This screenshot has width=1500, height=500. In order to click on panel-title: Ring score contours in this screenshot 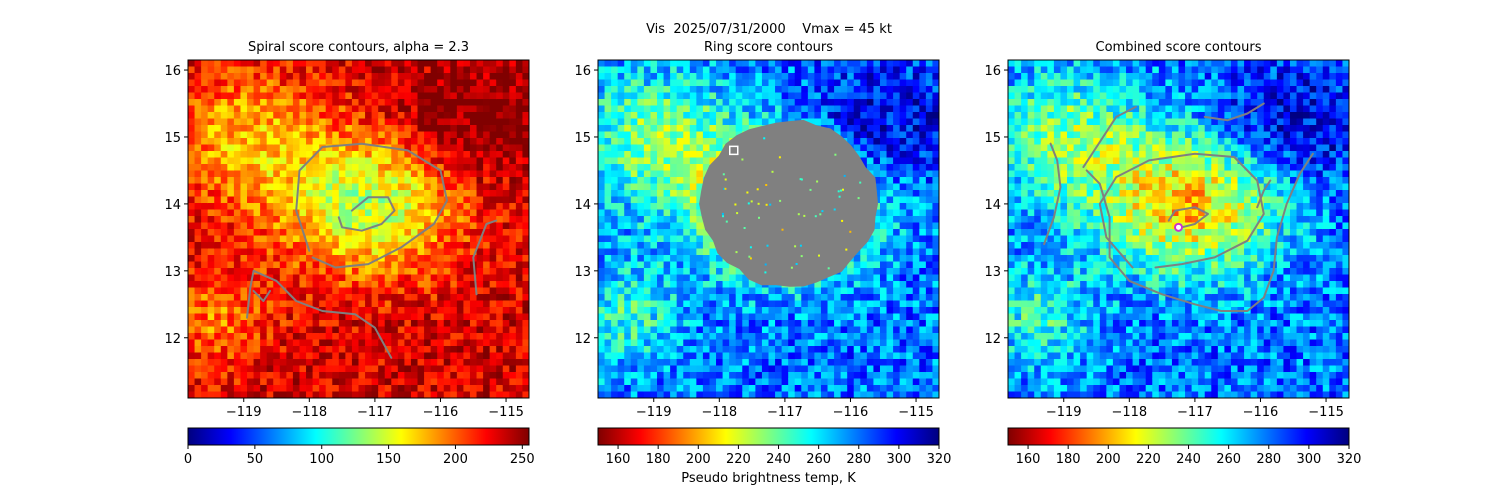, I will do `click(768, 47)`.